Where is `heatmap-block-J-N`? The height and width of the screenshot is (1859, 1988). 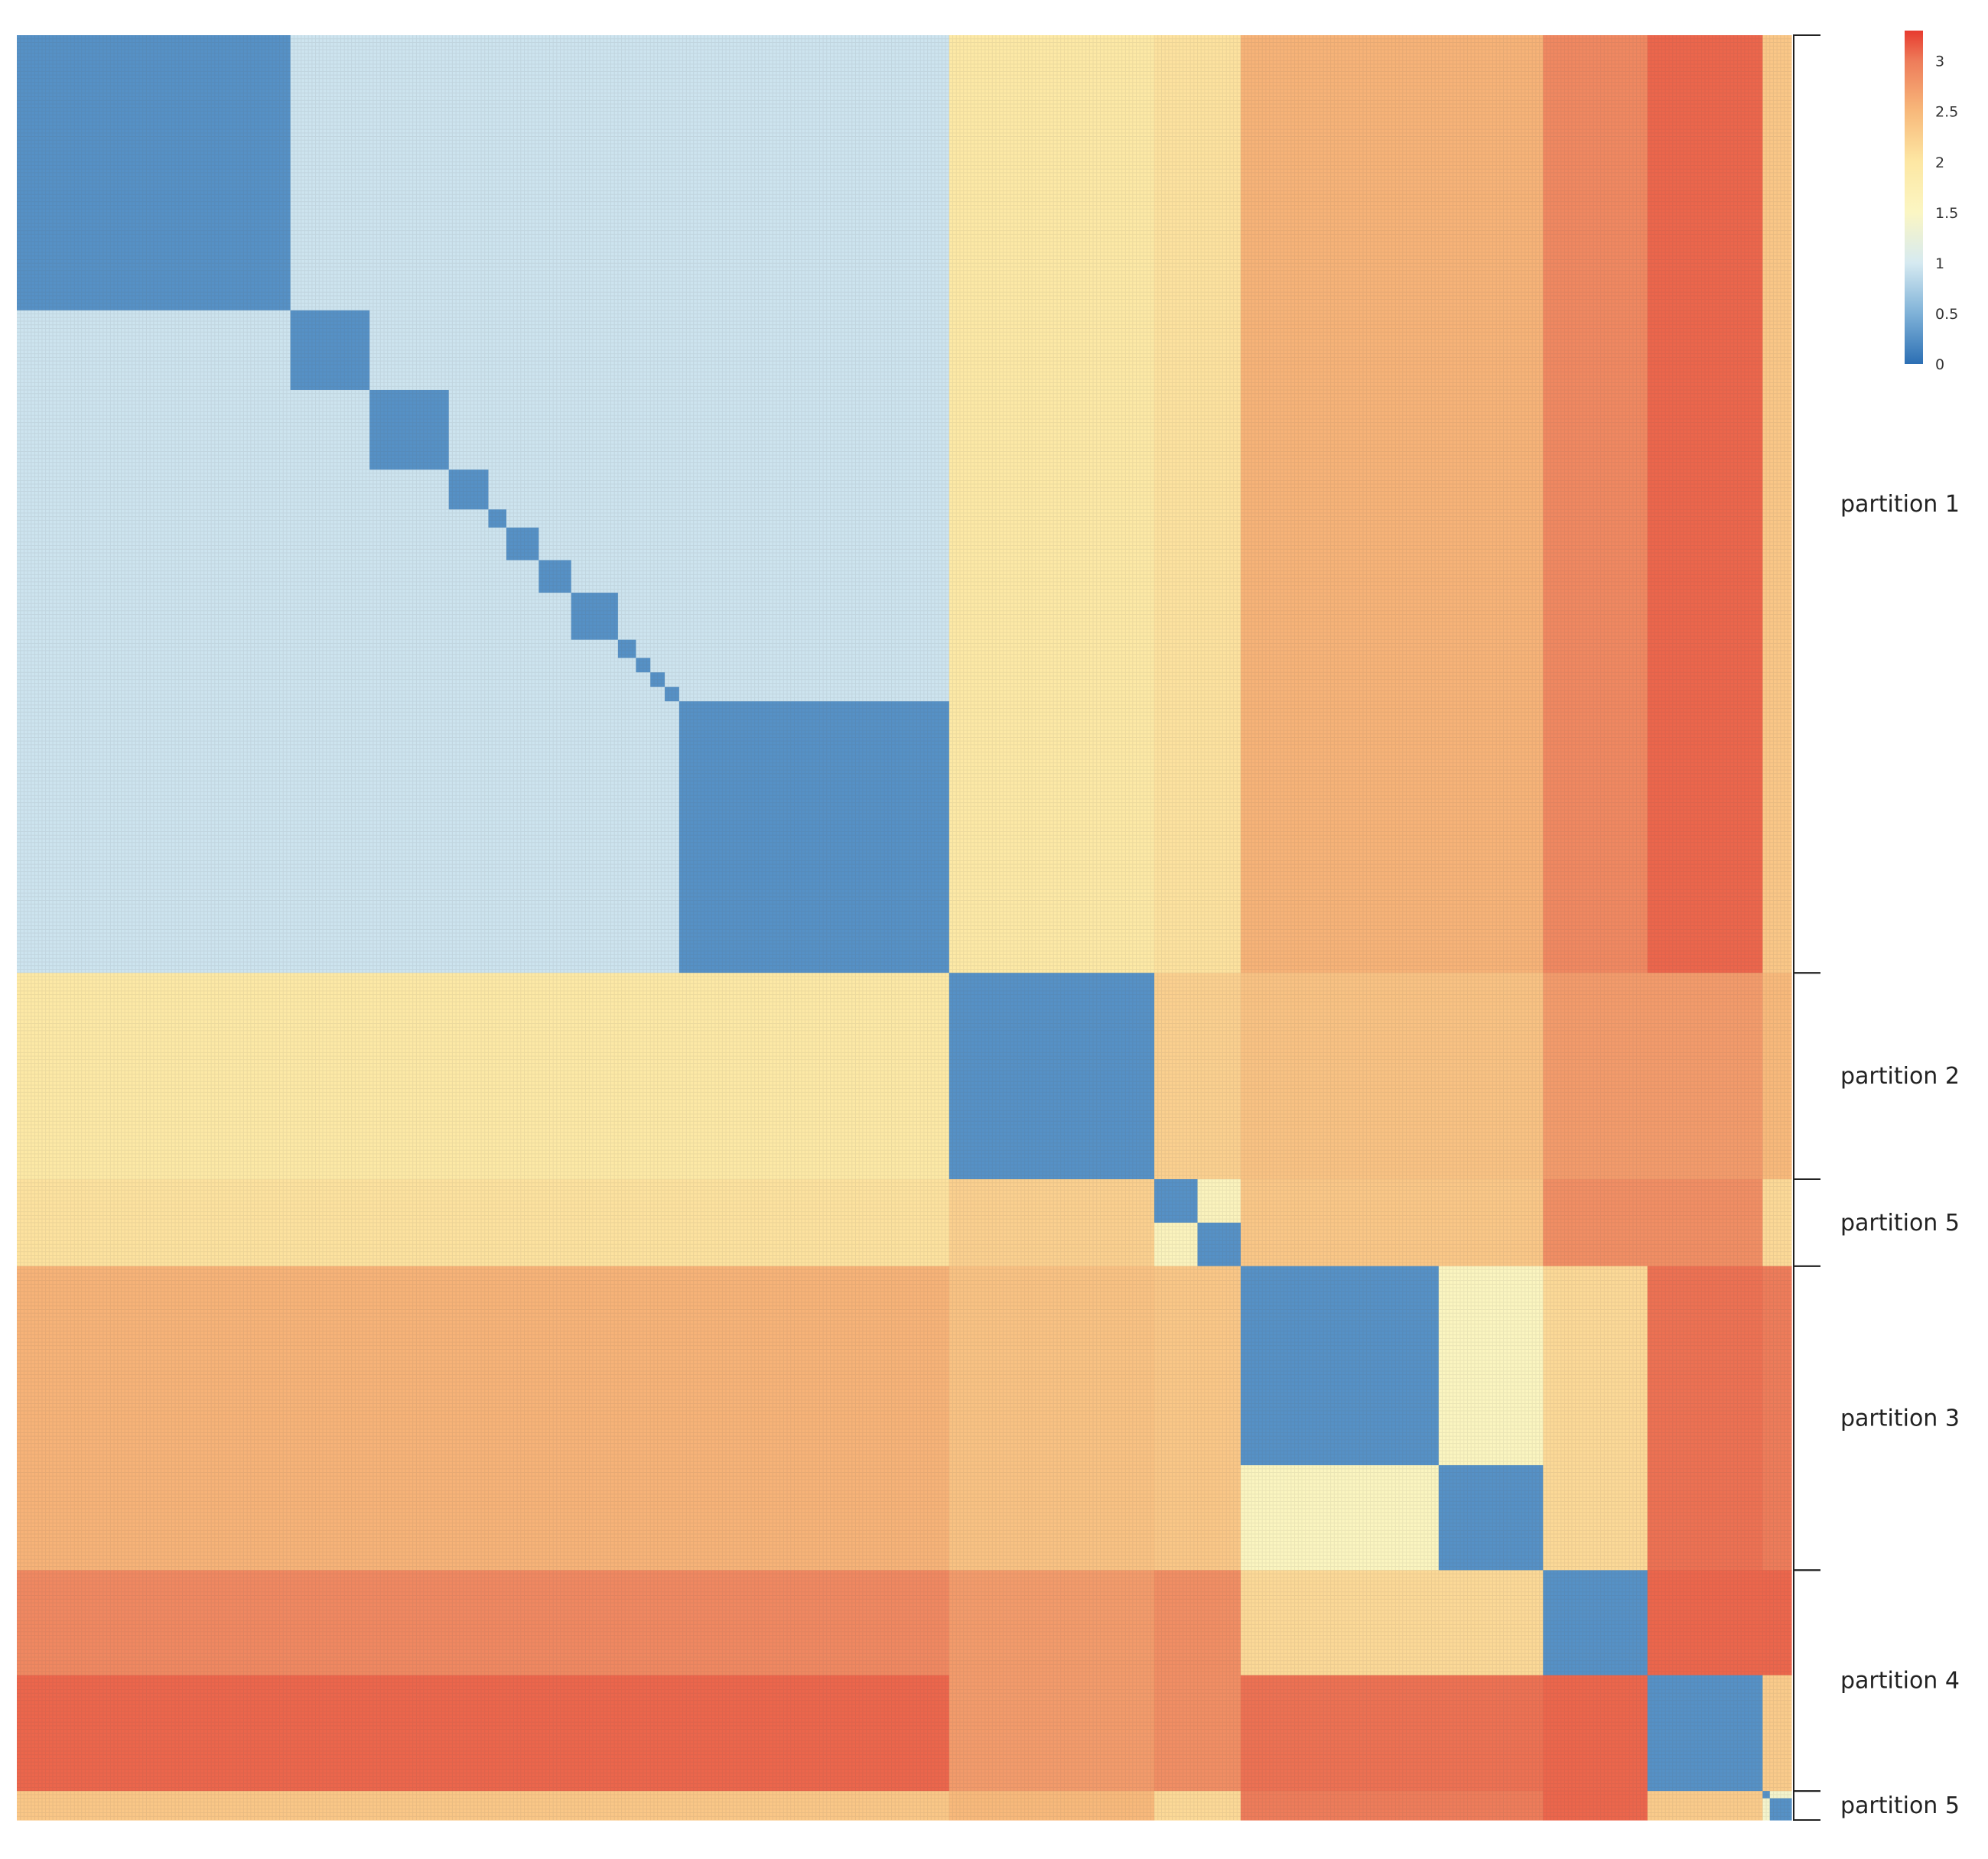
heatmap-block-J-N is located at coordinates (1051, 665).